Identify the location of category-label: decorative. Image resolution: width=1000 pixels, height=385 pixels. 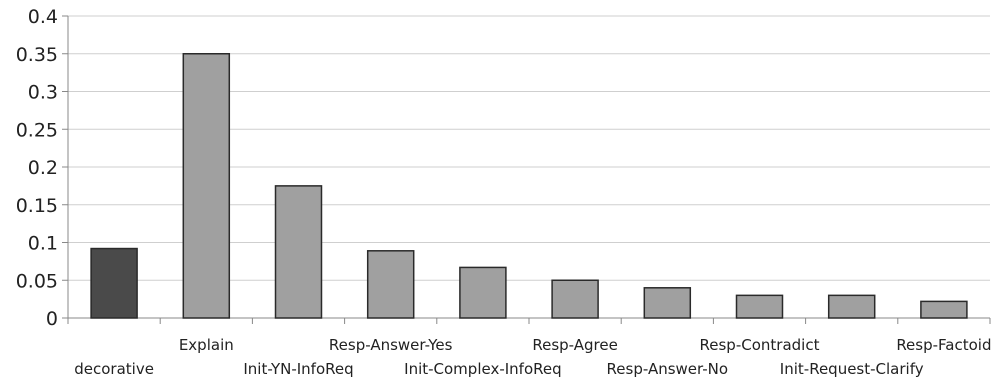
(114, 369).